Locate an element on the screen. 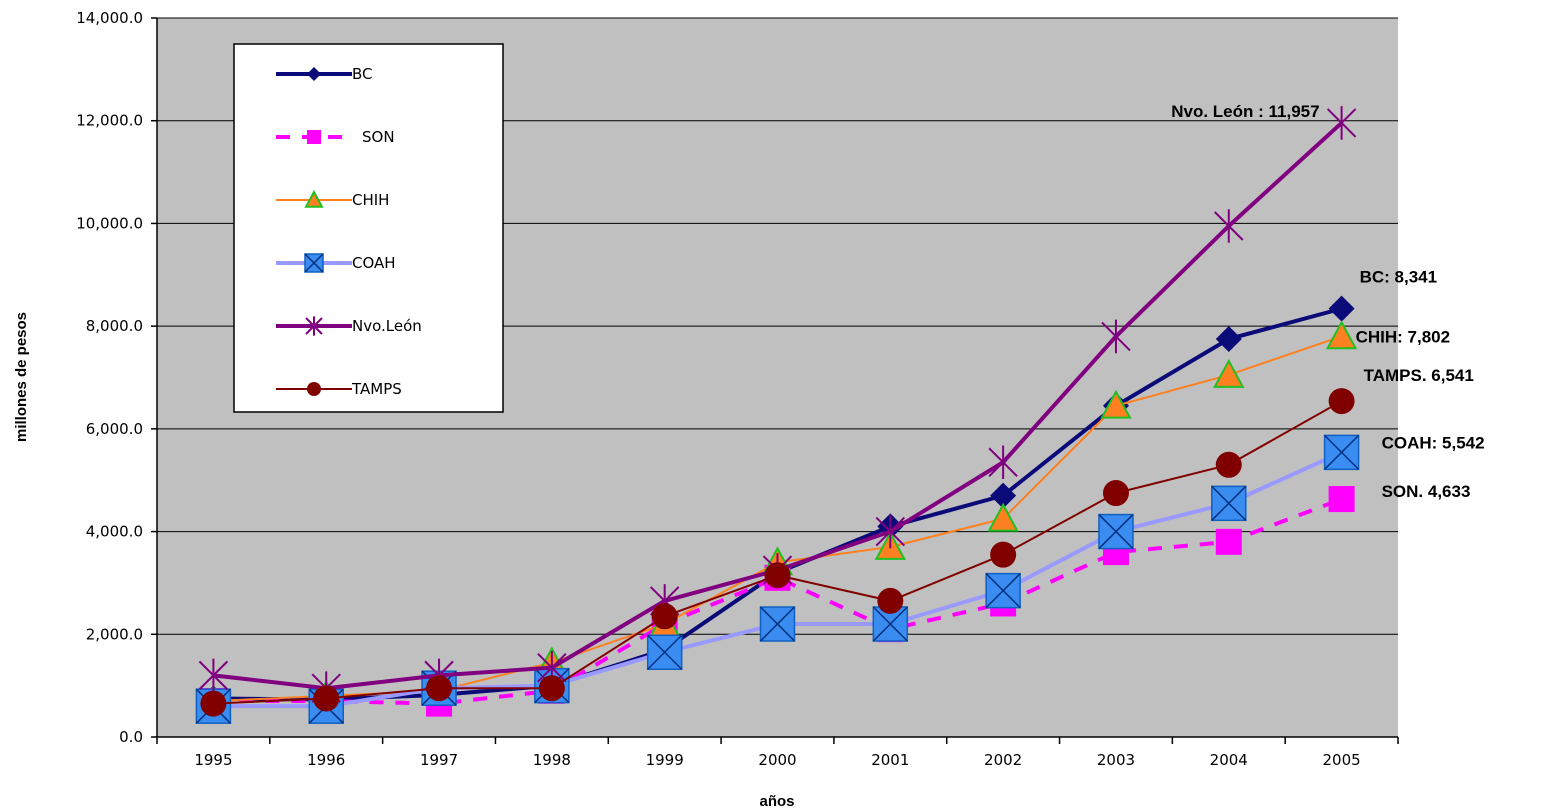 The image size is (1549, 811). legend-label: CHIH is located at coordinates (370, 200).